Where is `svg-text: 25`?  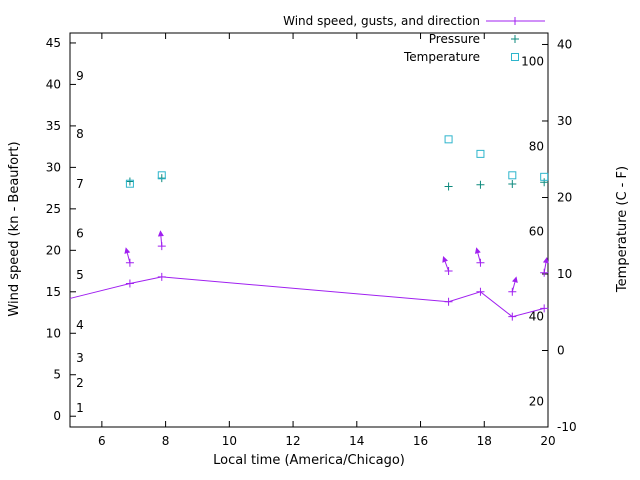 svg-text: 25 is located at coordinates (53, 209).